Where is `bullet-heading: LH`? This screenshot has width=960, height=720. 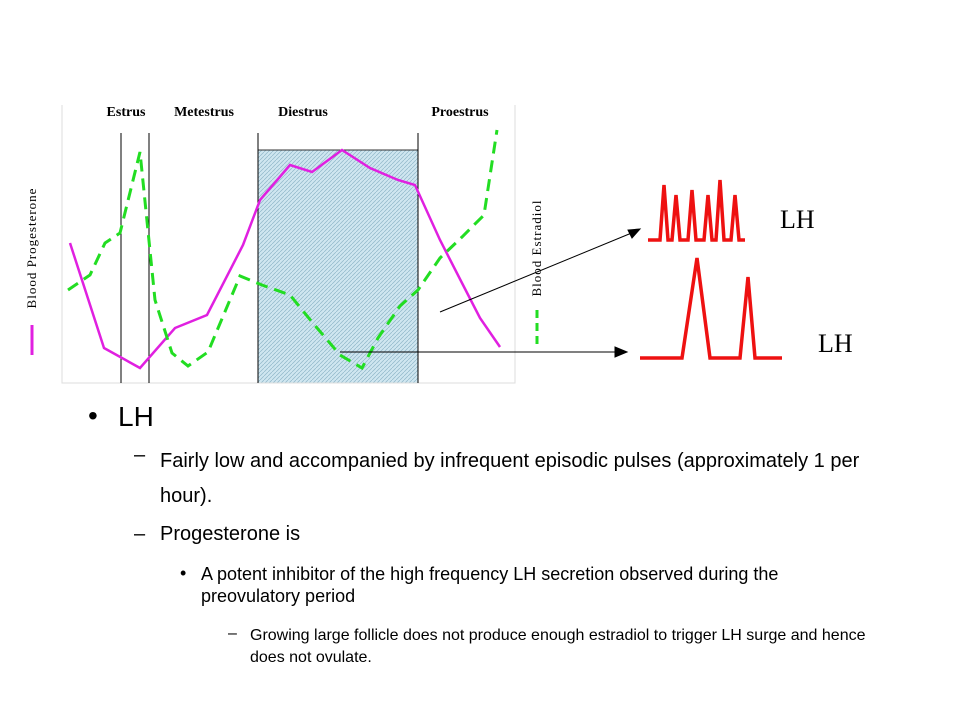
bullet-heading: LH is located at coordinates (136, 416).